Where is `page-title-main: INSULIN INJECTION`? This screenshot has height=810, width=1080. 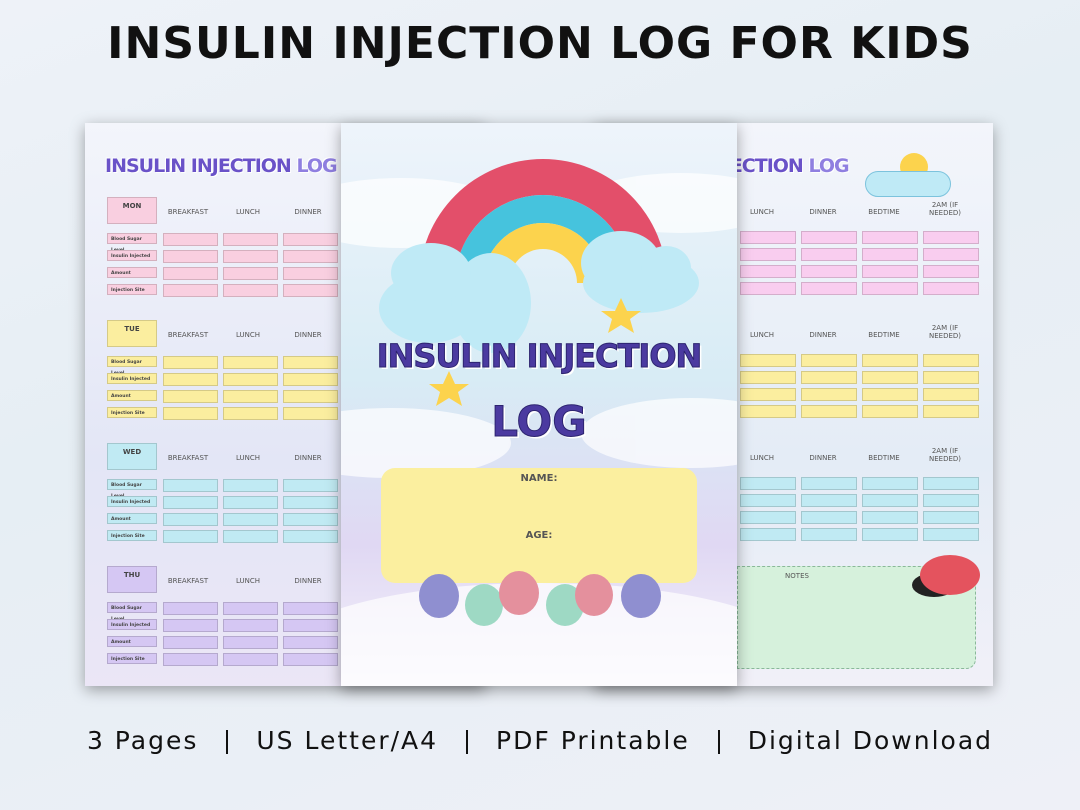 page-title-main: INSULIN INJECTION is located at coordinates (198, 166).